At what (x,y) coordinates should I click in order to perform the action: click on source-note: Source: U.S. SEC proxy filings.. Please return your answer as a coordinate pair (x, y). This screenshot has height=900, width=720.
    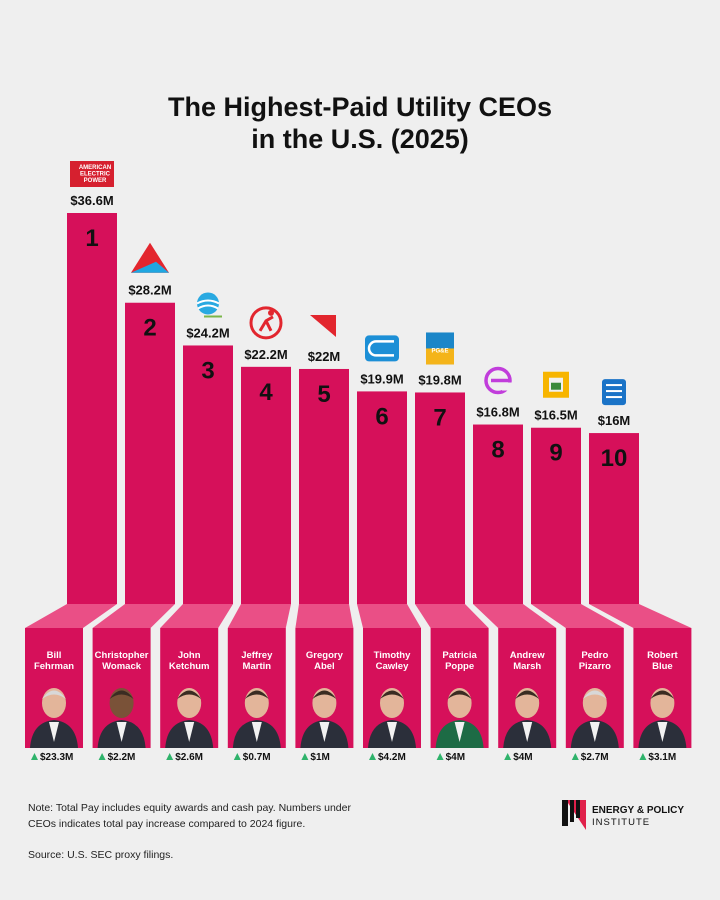
    Looking at the image, I should click on (100, 855).